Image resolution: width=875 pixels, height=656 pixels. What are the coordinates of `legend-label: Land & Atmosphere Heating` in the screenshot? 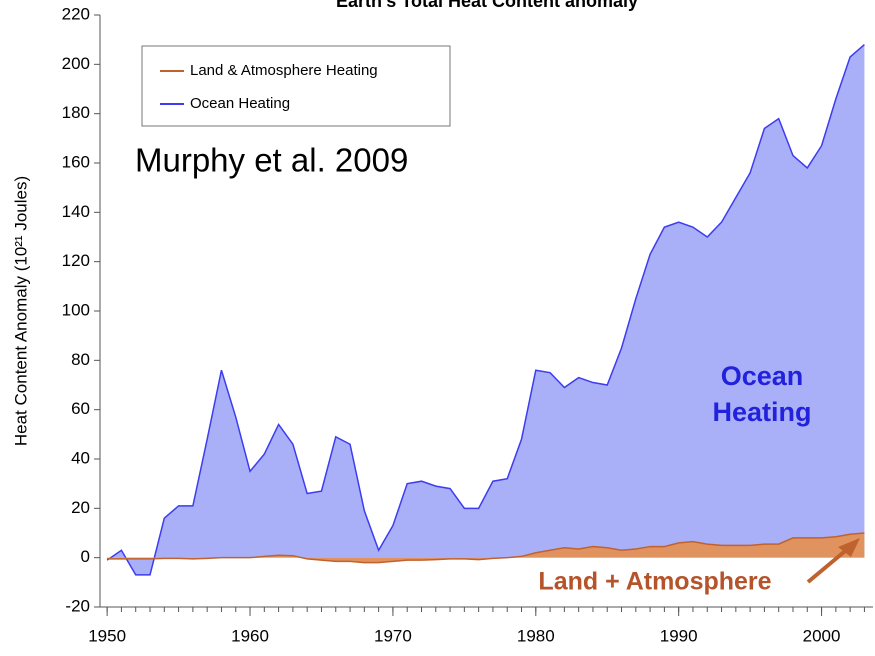 It's located at (284, 70).